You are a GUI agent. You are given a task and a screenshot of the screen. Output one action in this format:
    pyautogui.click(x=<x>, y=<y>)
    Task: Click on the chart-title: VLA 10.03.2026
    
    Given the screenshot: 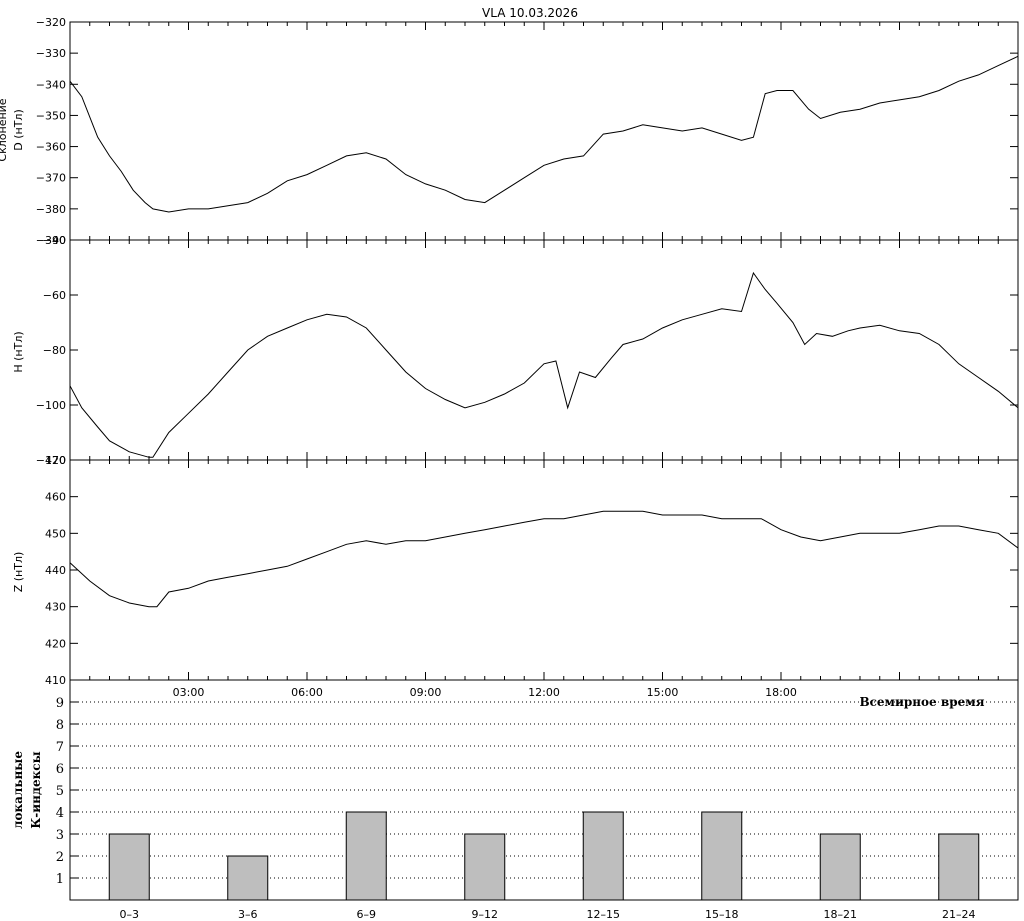 What is the action you would take?
    pyautogui.click(x=530, y=13)
    